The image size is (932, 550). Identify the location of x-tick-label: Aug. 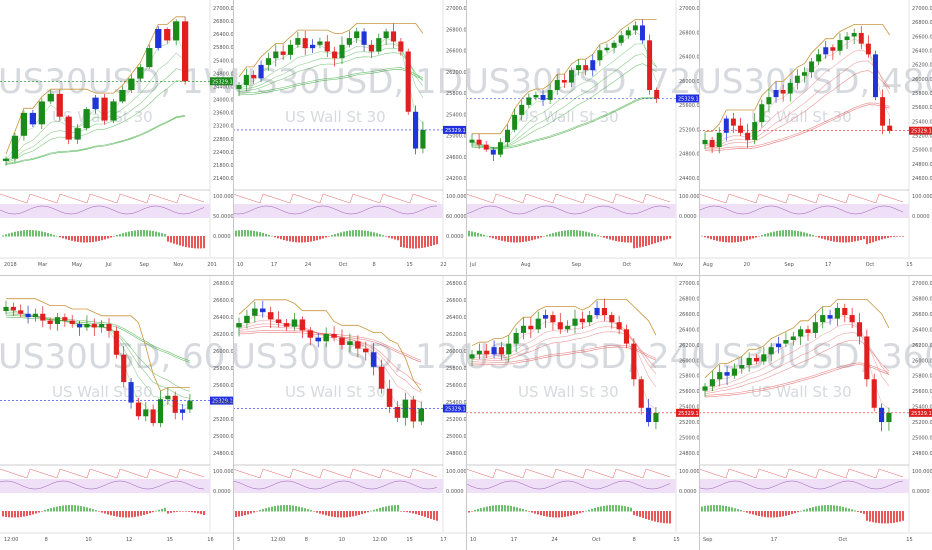
(526, 265).